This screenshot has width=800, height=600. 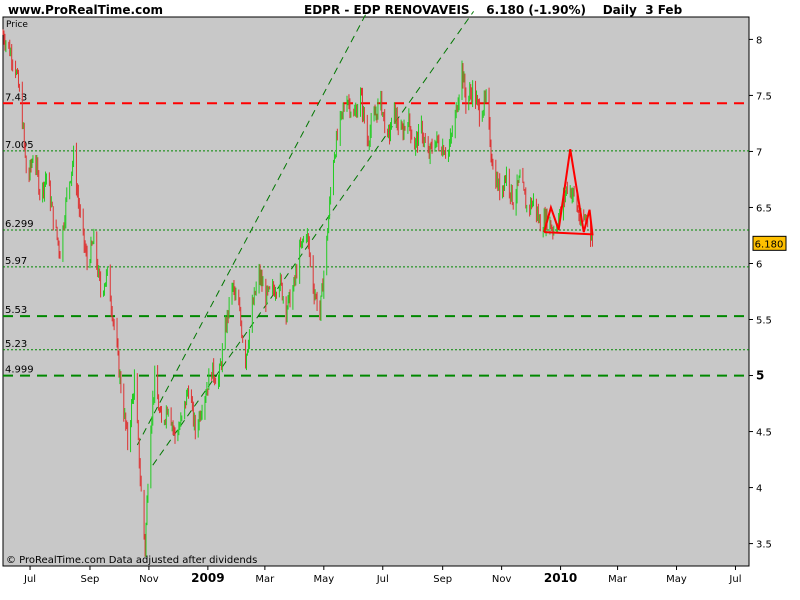 I want to click on price-tag-label: 6.180, so click(x=769, y=244).